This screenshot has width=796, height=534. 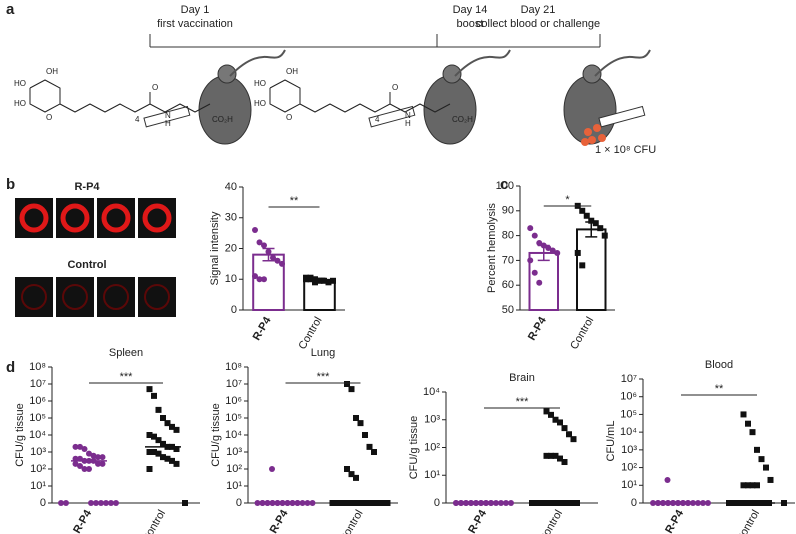 What do you see at coordinates (719, 365) in the screenshot?
I see `chart-title: Blood` at bounding box center [719, 365].